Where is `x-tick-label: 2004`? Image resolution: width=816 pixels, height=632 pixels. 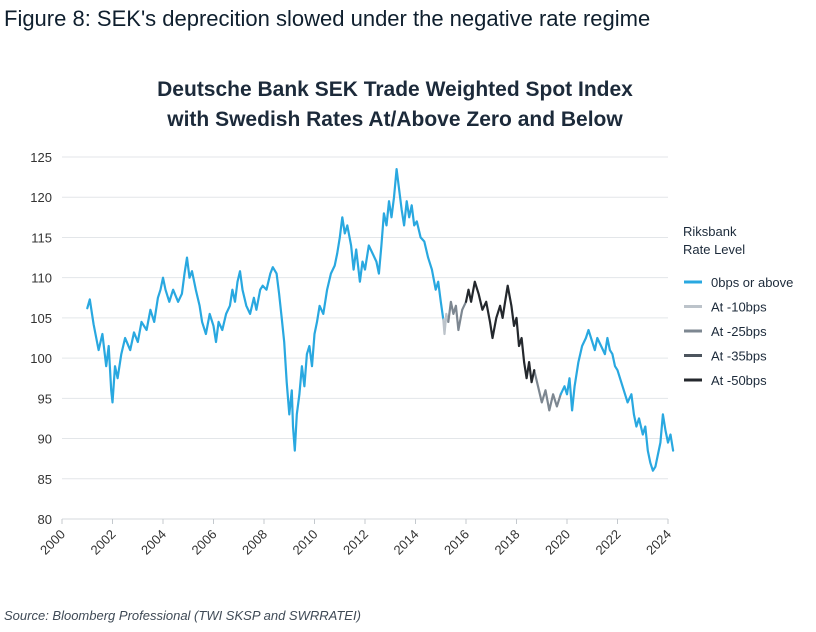
x-tick-label: 2004 is located at coordinates (153, 542).